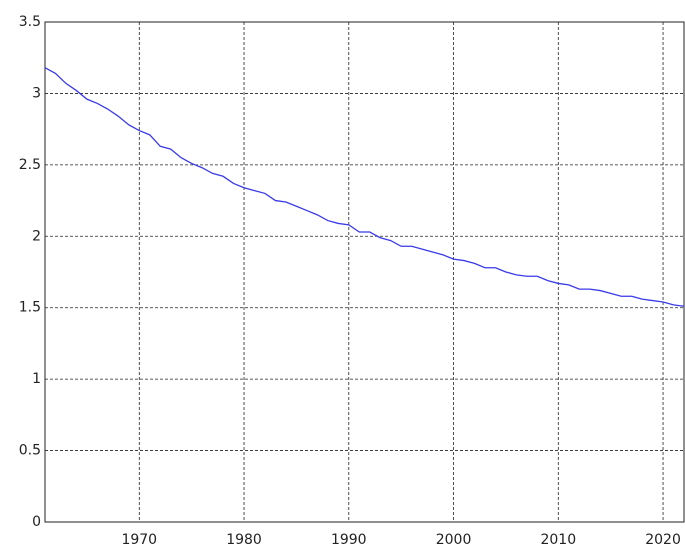 The height and width of the screenshot is (547, 685). I want to click on y-tick-label: 2.5, so click(30, 165).